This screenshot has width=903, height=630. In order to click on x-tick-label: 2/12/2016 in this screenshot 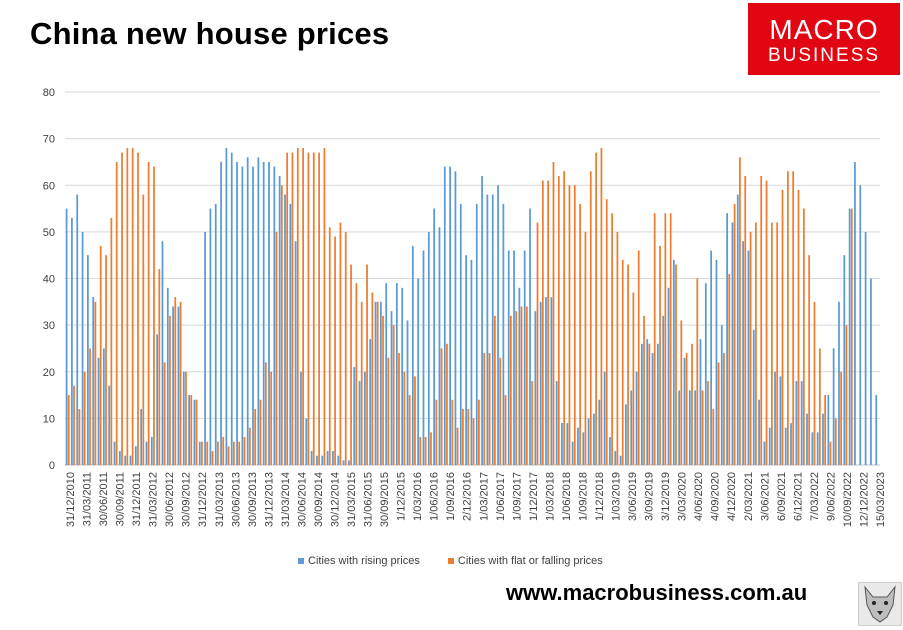, I will do `click(468, 496)`.